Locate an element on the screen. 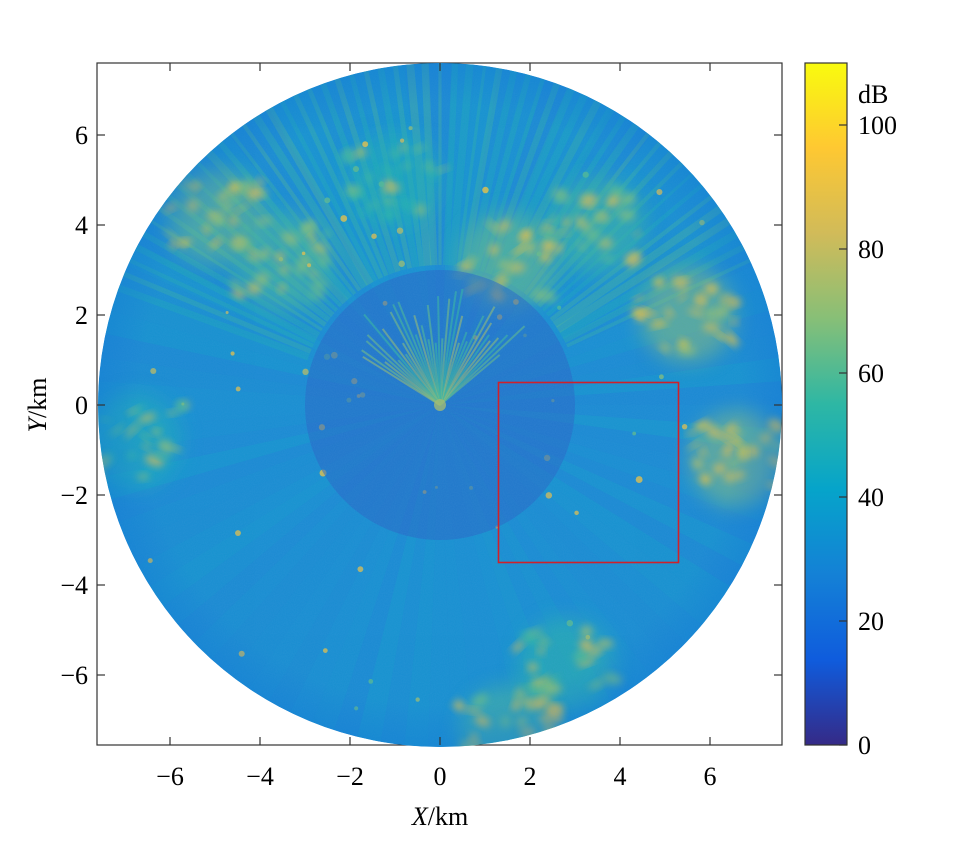 This screenshot has height=845, width=960. y-tick-label: 6 is located at coordinates (81, 135).